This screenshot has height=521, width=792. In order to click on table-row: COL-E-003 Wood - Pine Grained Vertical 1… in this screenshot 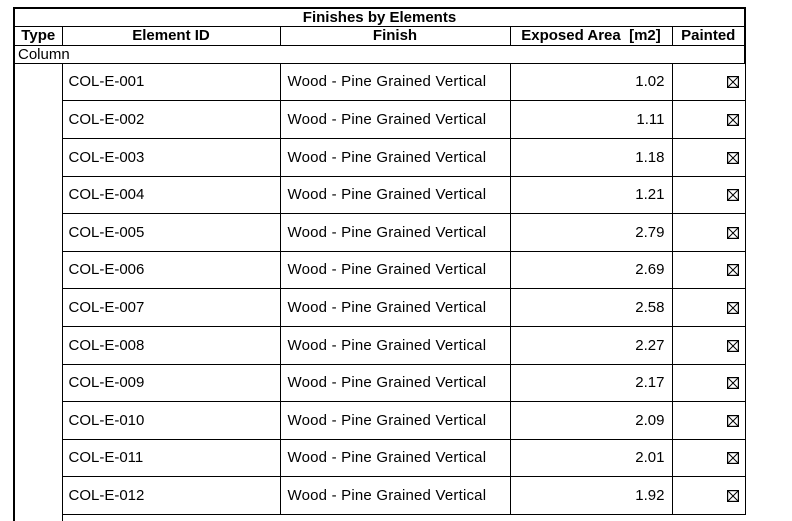, I will do `click(380, 157)`.